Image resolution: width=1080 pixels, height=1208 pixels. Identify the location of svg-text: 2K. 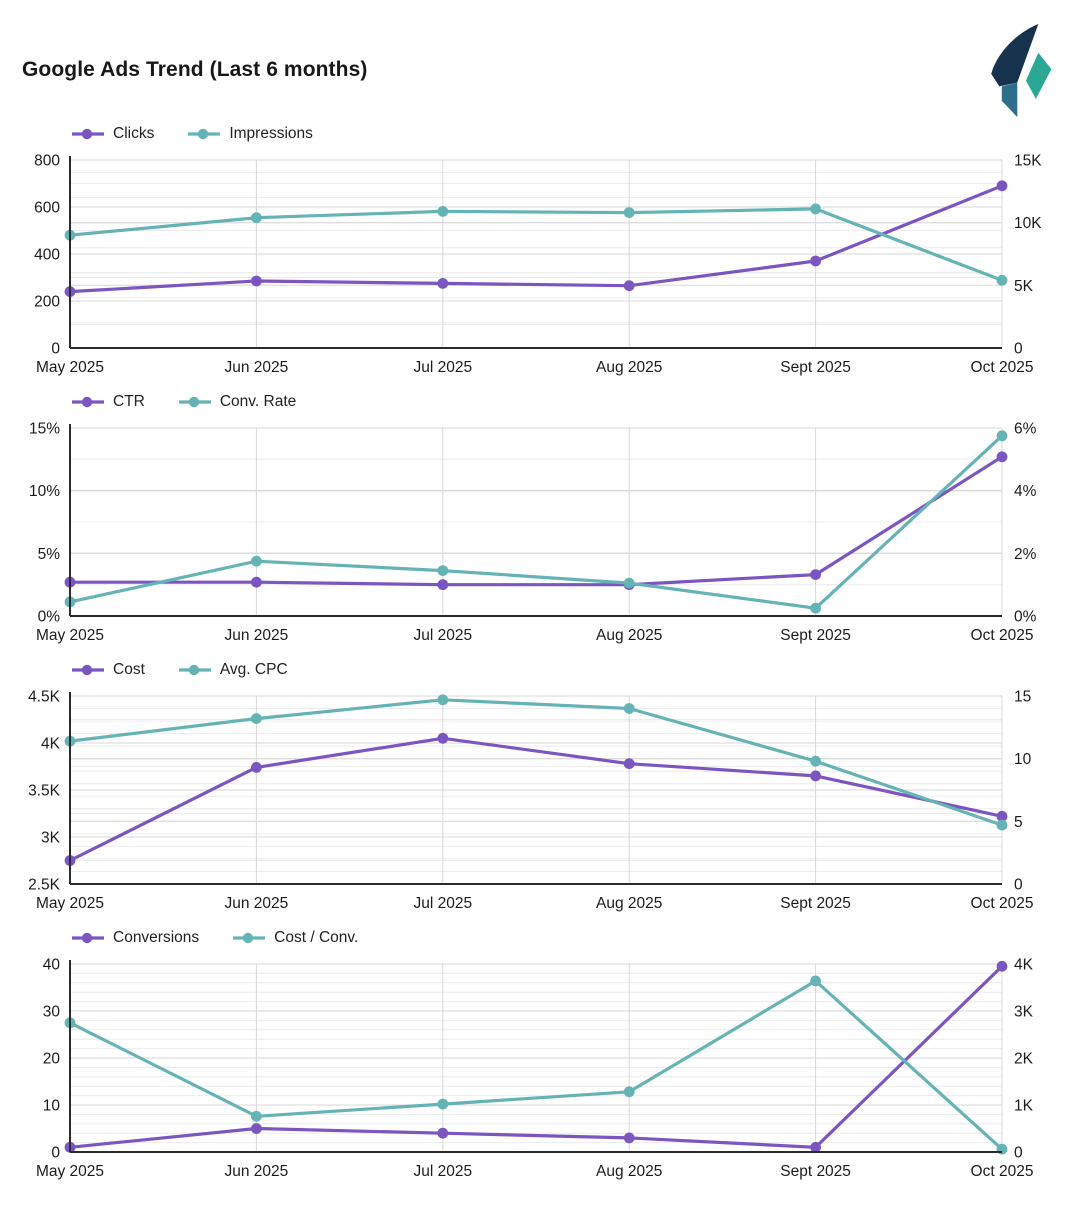
(1024, 1059).